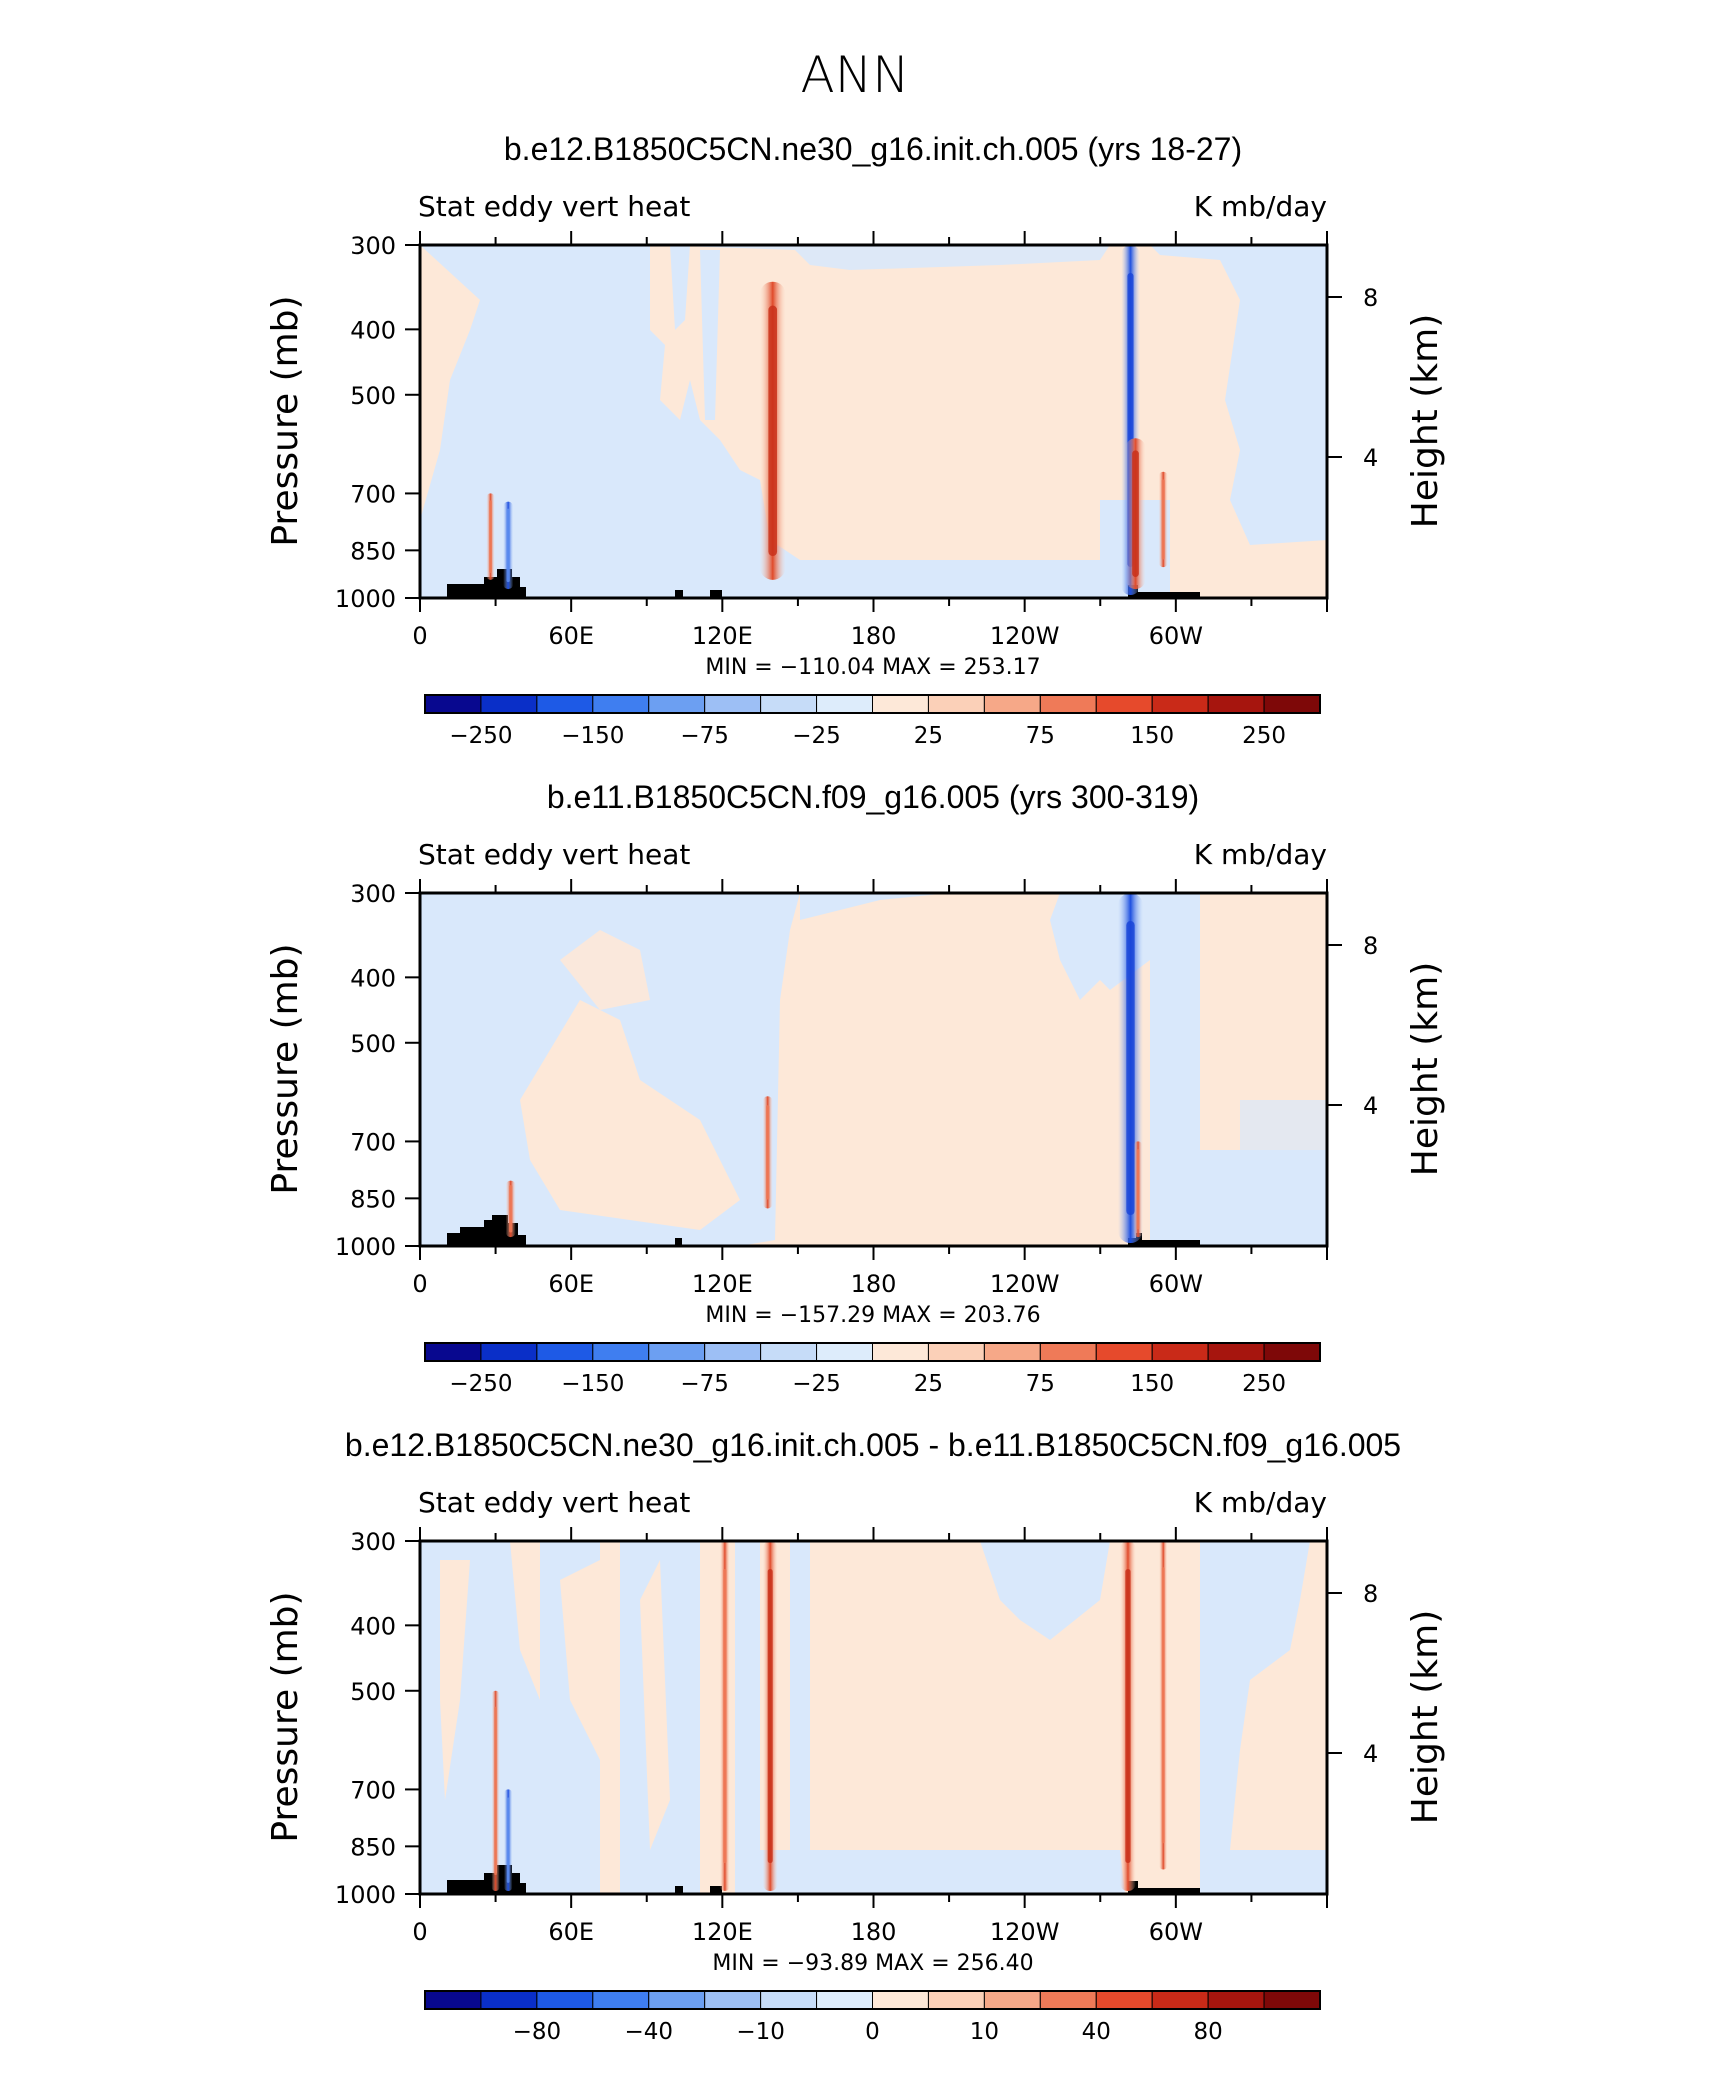  I want to click on min-max-label: MIN = −157.29 MAX = 203.76, so click(872, 1315).